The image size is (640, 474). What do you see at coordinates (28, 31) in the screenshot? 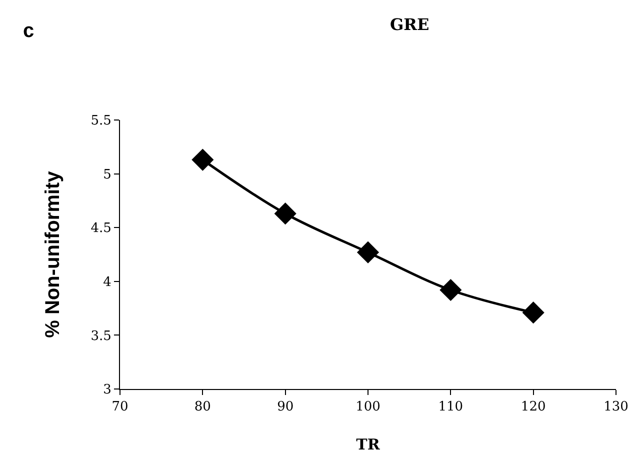
I see `text: c` at bounding box center [28, 31].